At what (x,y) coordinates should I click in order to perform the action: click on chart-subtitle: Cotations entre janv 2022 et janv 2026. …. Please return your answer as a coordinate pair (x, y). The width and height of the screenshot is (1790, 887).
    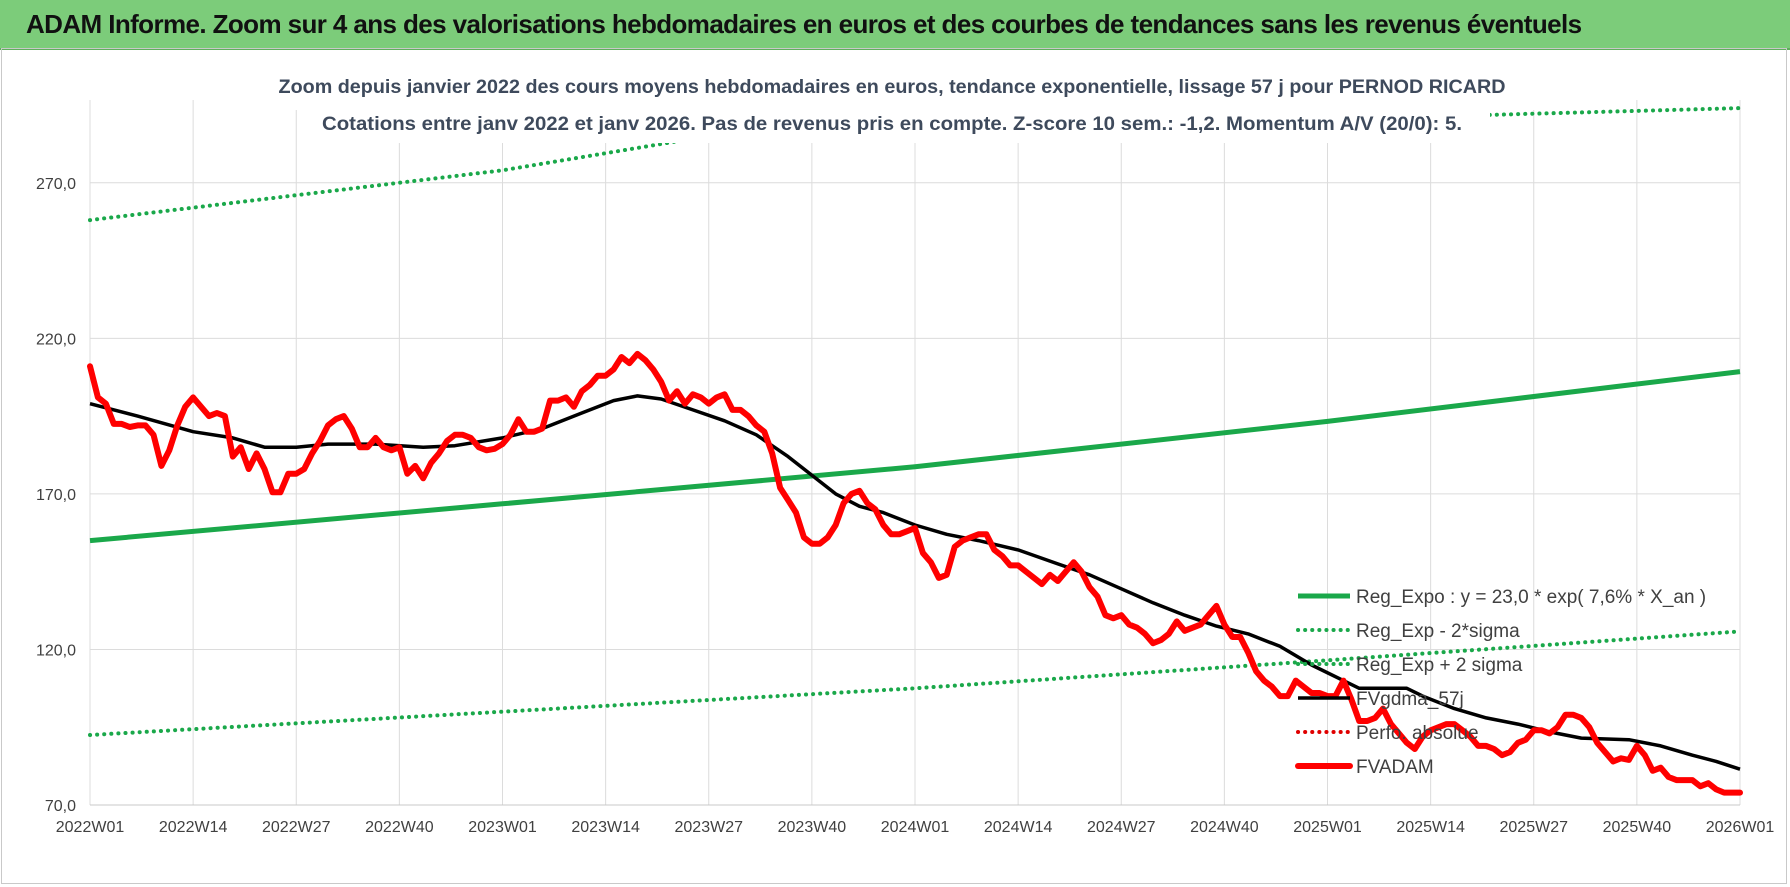
    Looking at the image, I should click on (892, 124).